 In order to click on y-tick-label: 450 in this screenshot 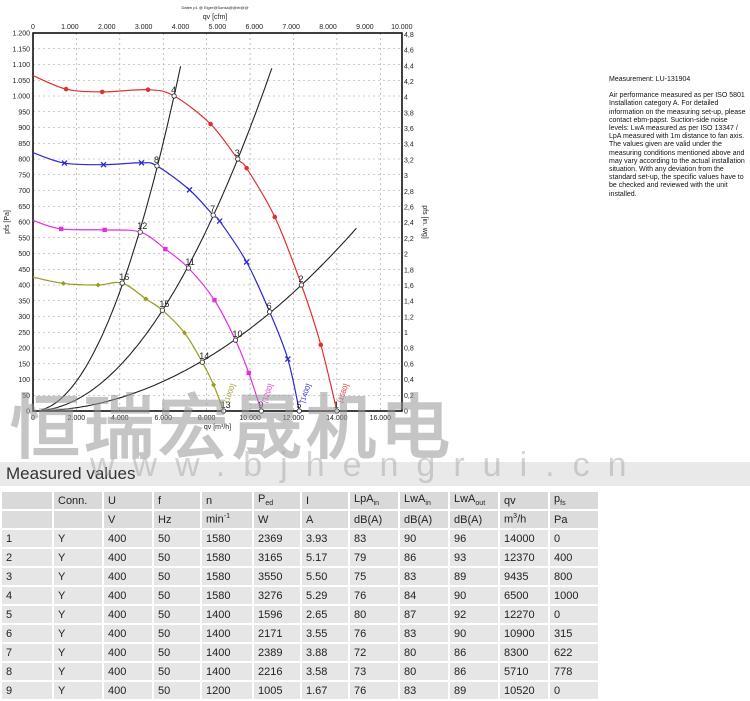, I will do `click(24, 270)`.